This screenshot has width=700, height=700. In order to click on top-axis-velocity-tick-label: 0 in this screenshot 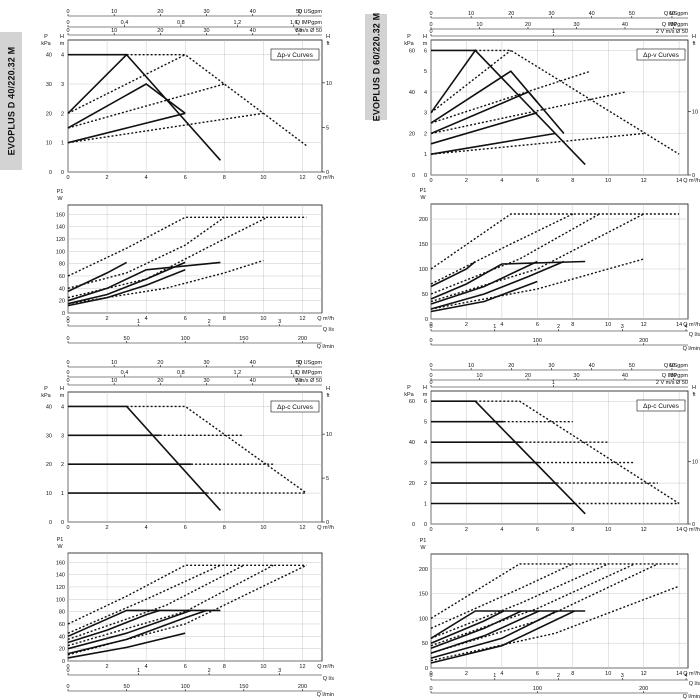, I will do `click(67, 381)`.